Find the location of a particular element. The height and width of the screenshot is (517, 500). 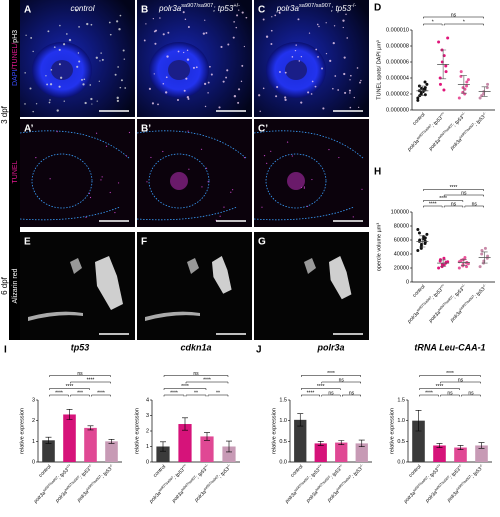

y-tick-label: 1 is located at coordinates (33, 442).